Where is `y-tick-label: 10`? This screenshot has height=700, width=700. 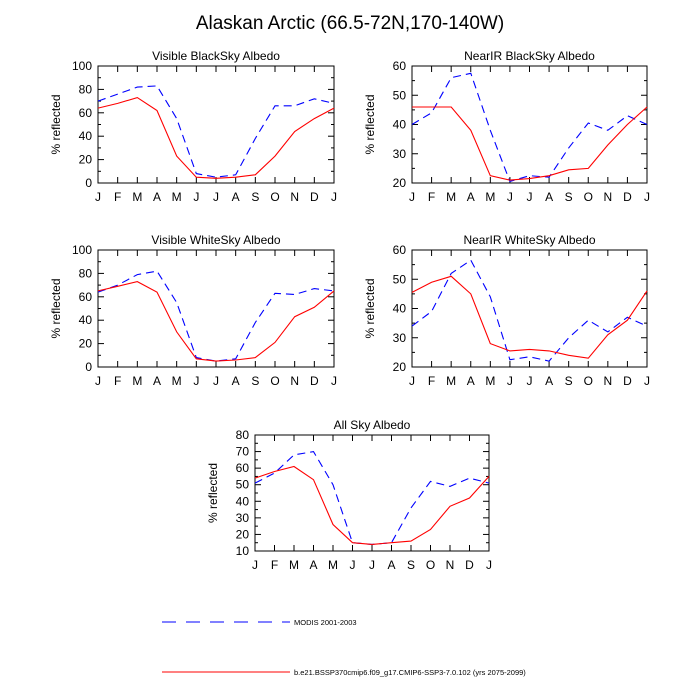
y-tick-label: 10 is located at coordinates (243, 551).